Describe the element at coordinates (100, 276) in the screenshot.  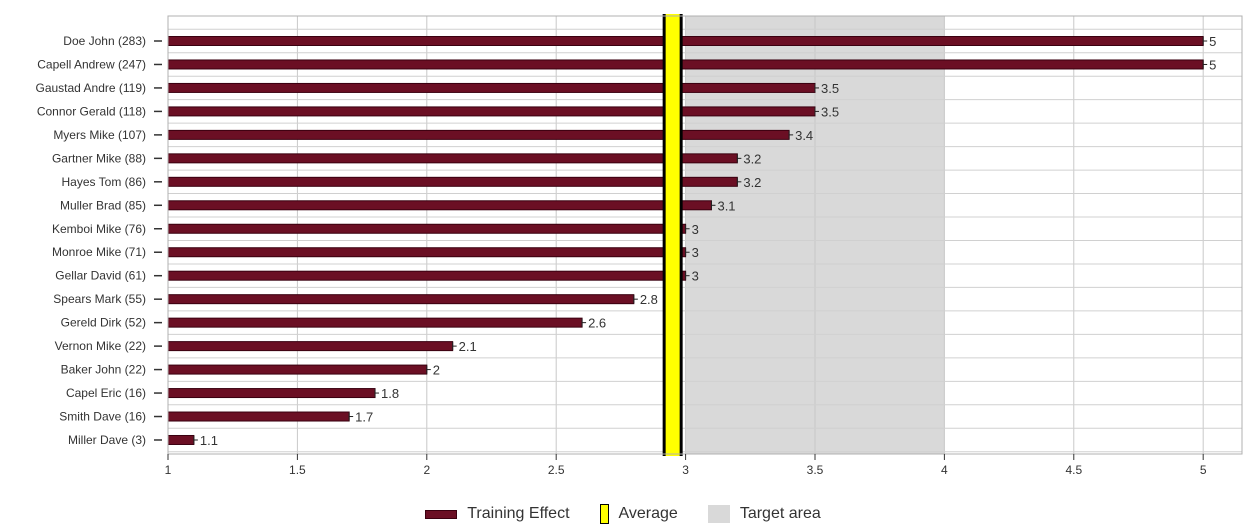
I see `category-label-10: Gellar David (61)` at that location.